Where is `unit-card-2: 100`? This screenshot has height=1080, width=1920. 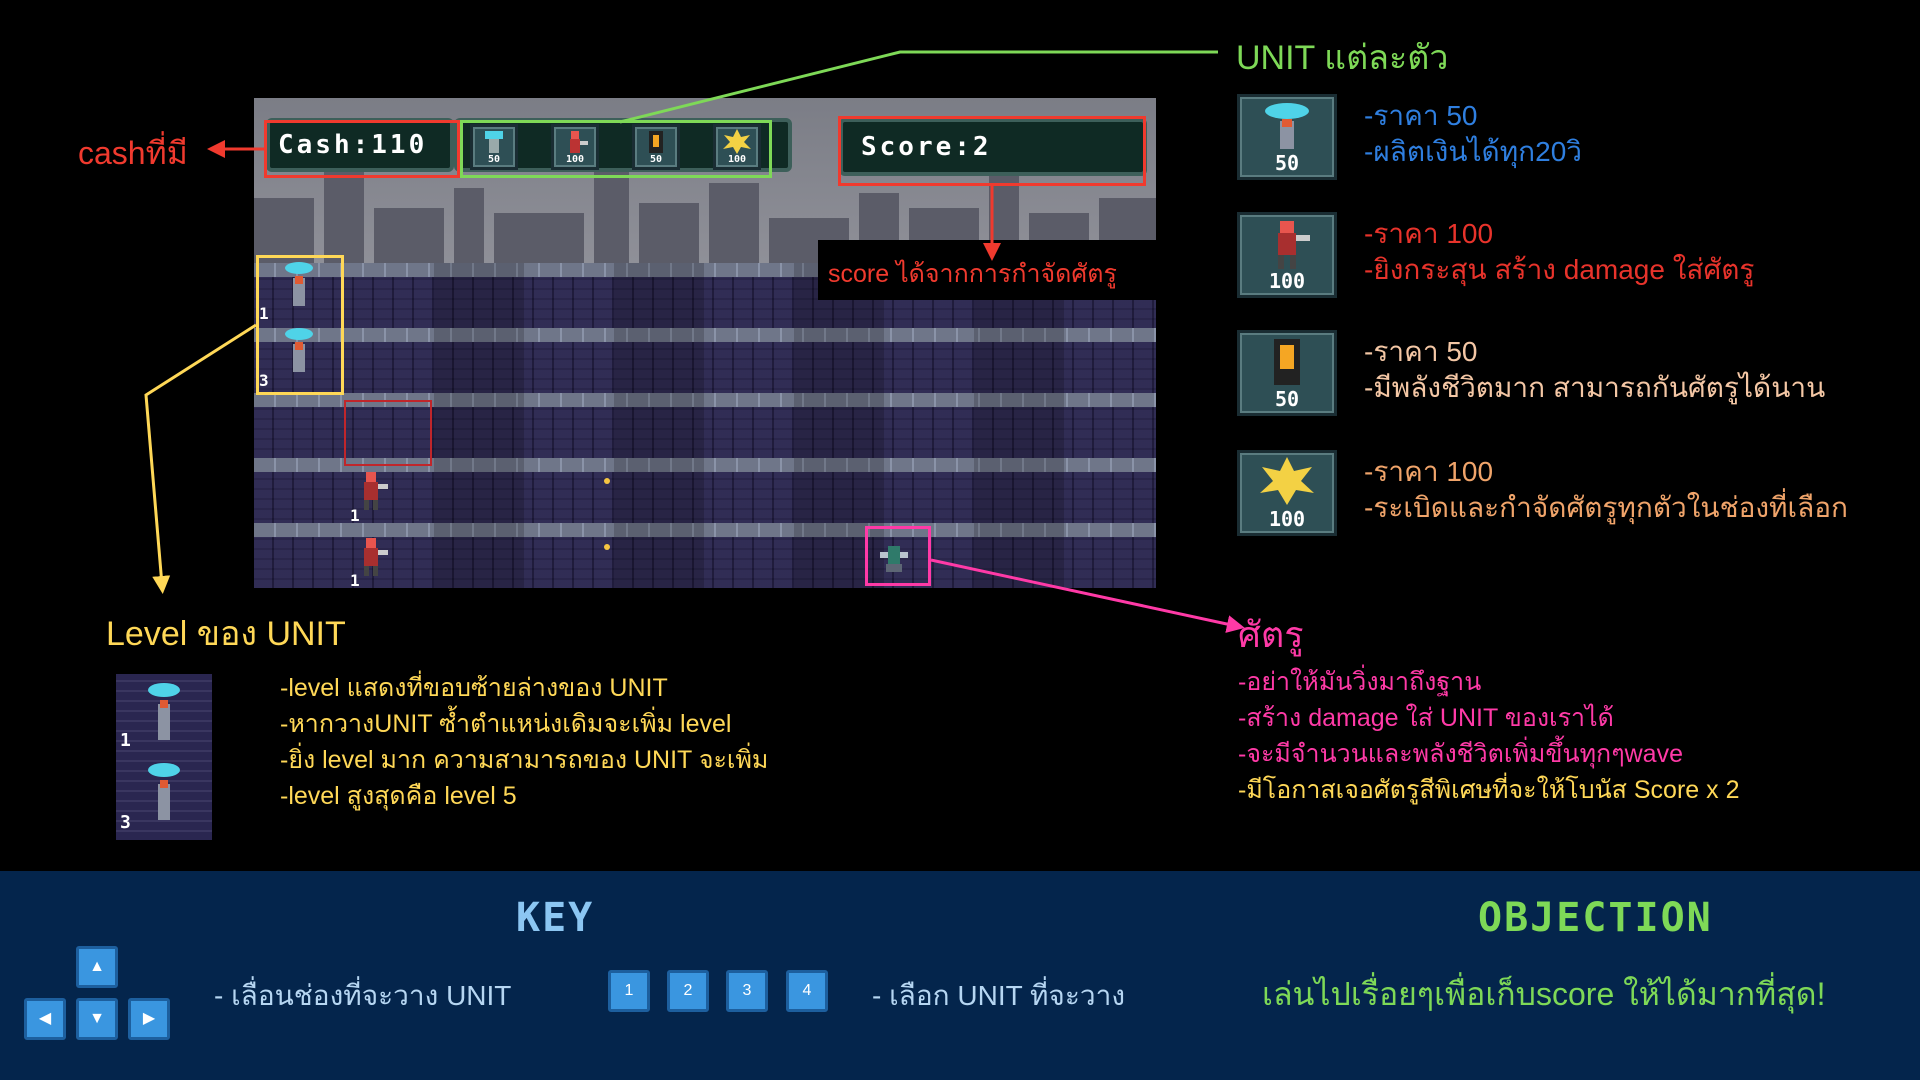 unit-card-2: 100 is located at coordinates (1287, 255).